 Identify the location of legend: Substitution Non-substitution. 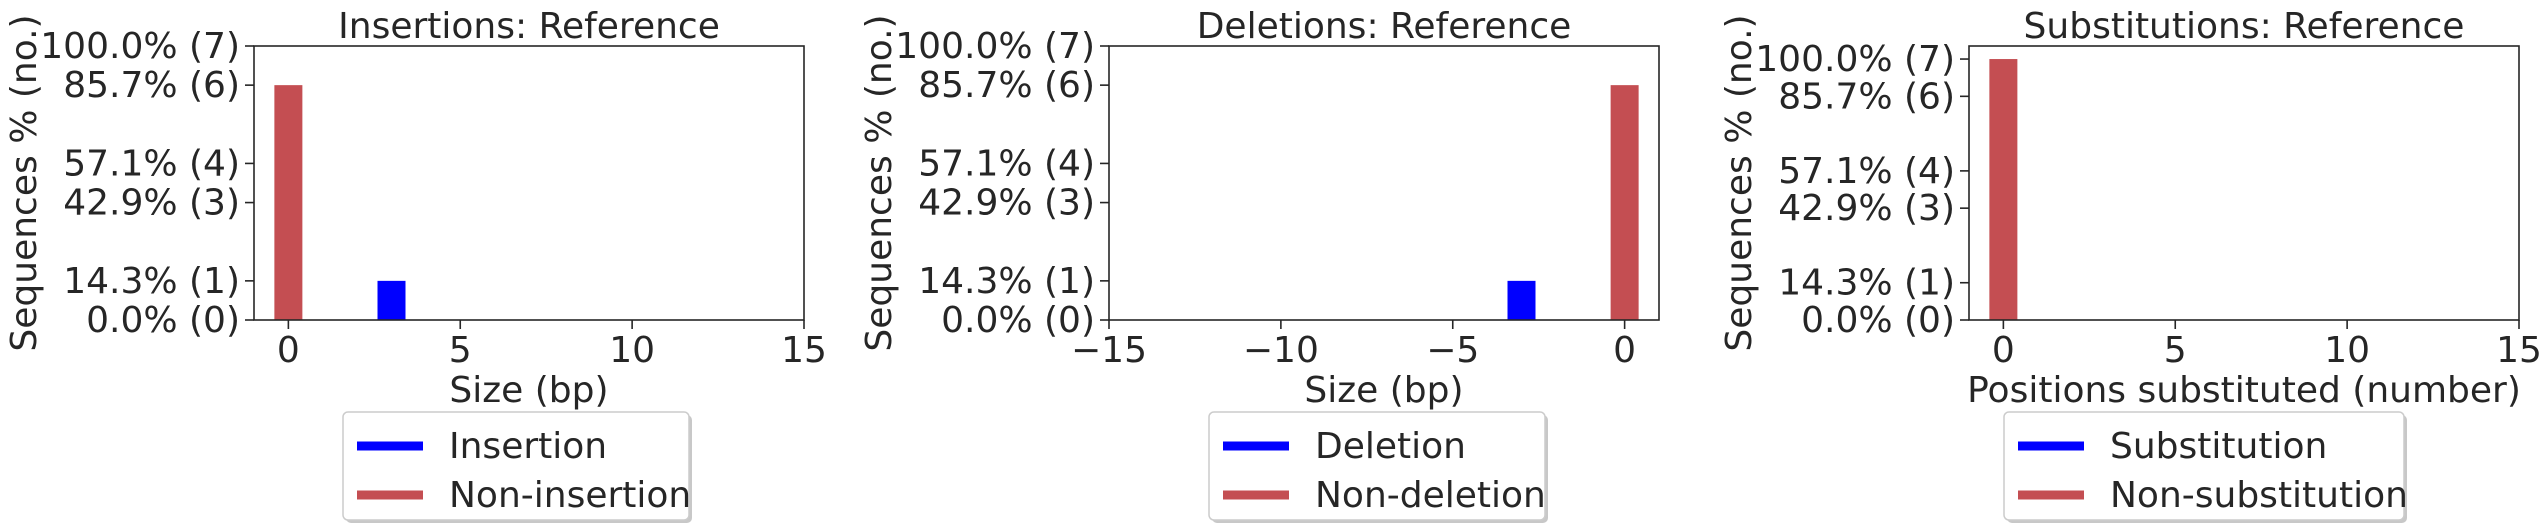
(2205, 467).